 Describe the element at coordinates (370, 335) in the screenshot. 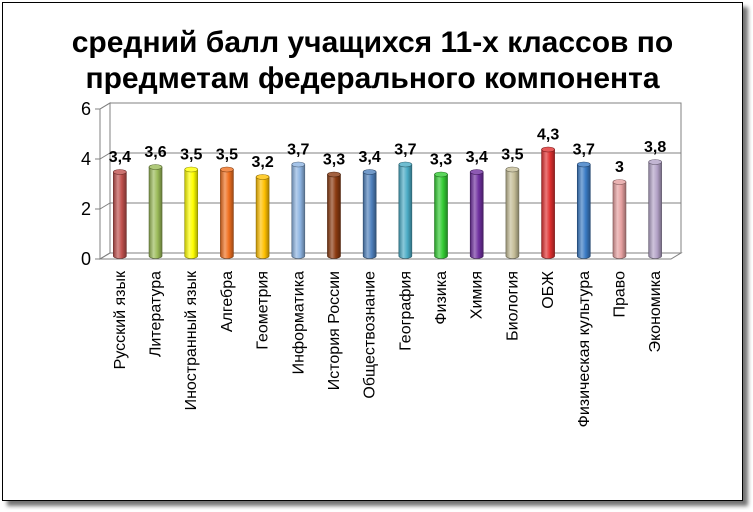

I see `category-label: Обществознание` at that location.